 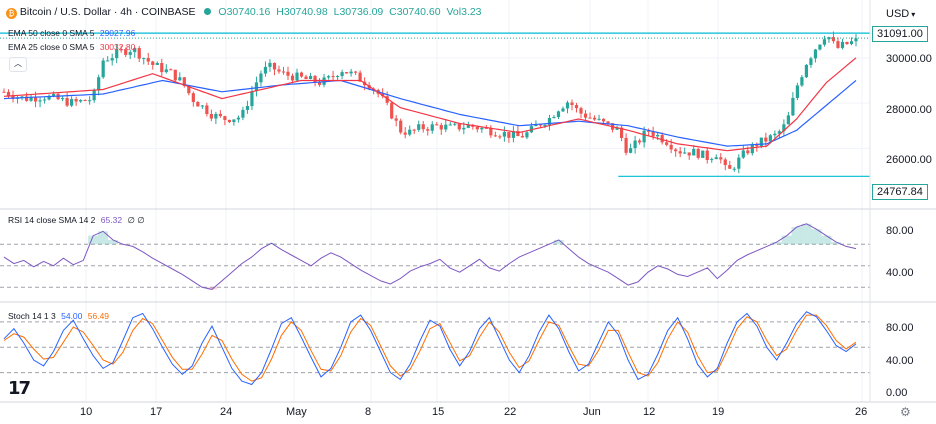 I want to click on bitcoin-icon: ₿, so click(x=11, y=13).